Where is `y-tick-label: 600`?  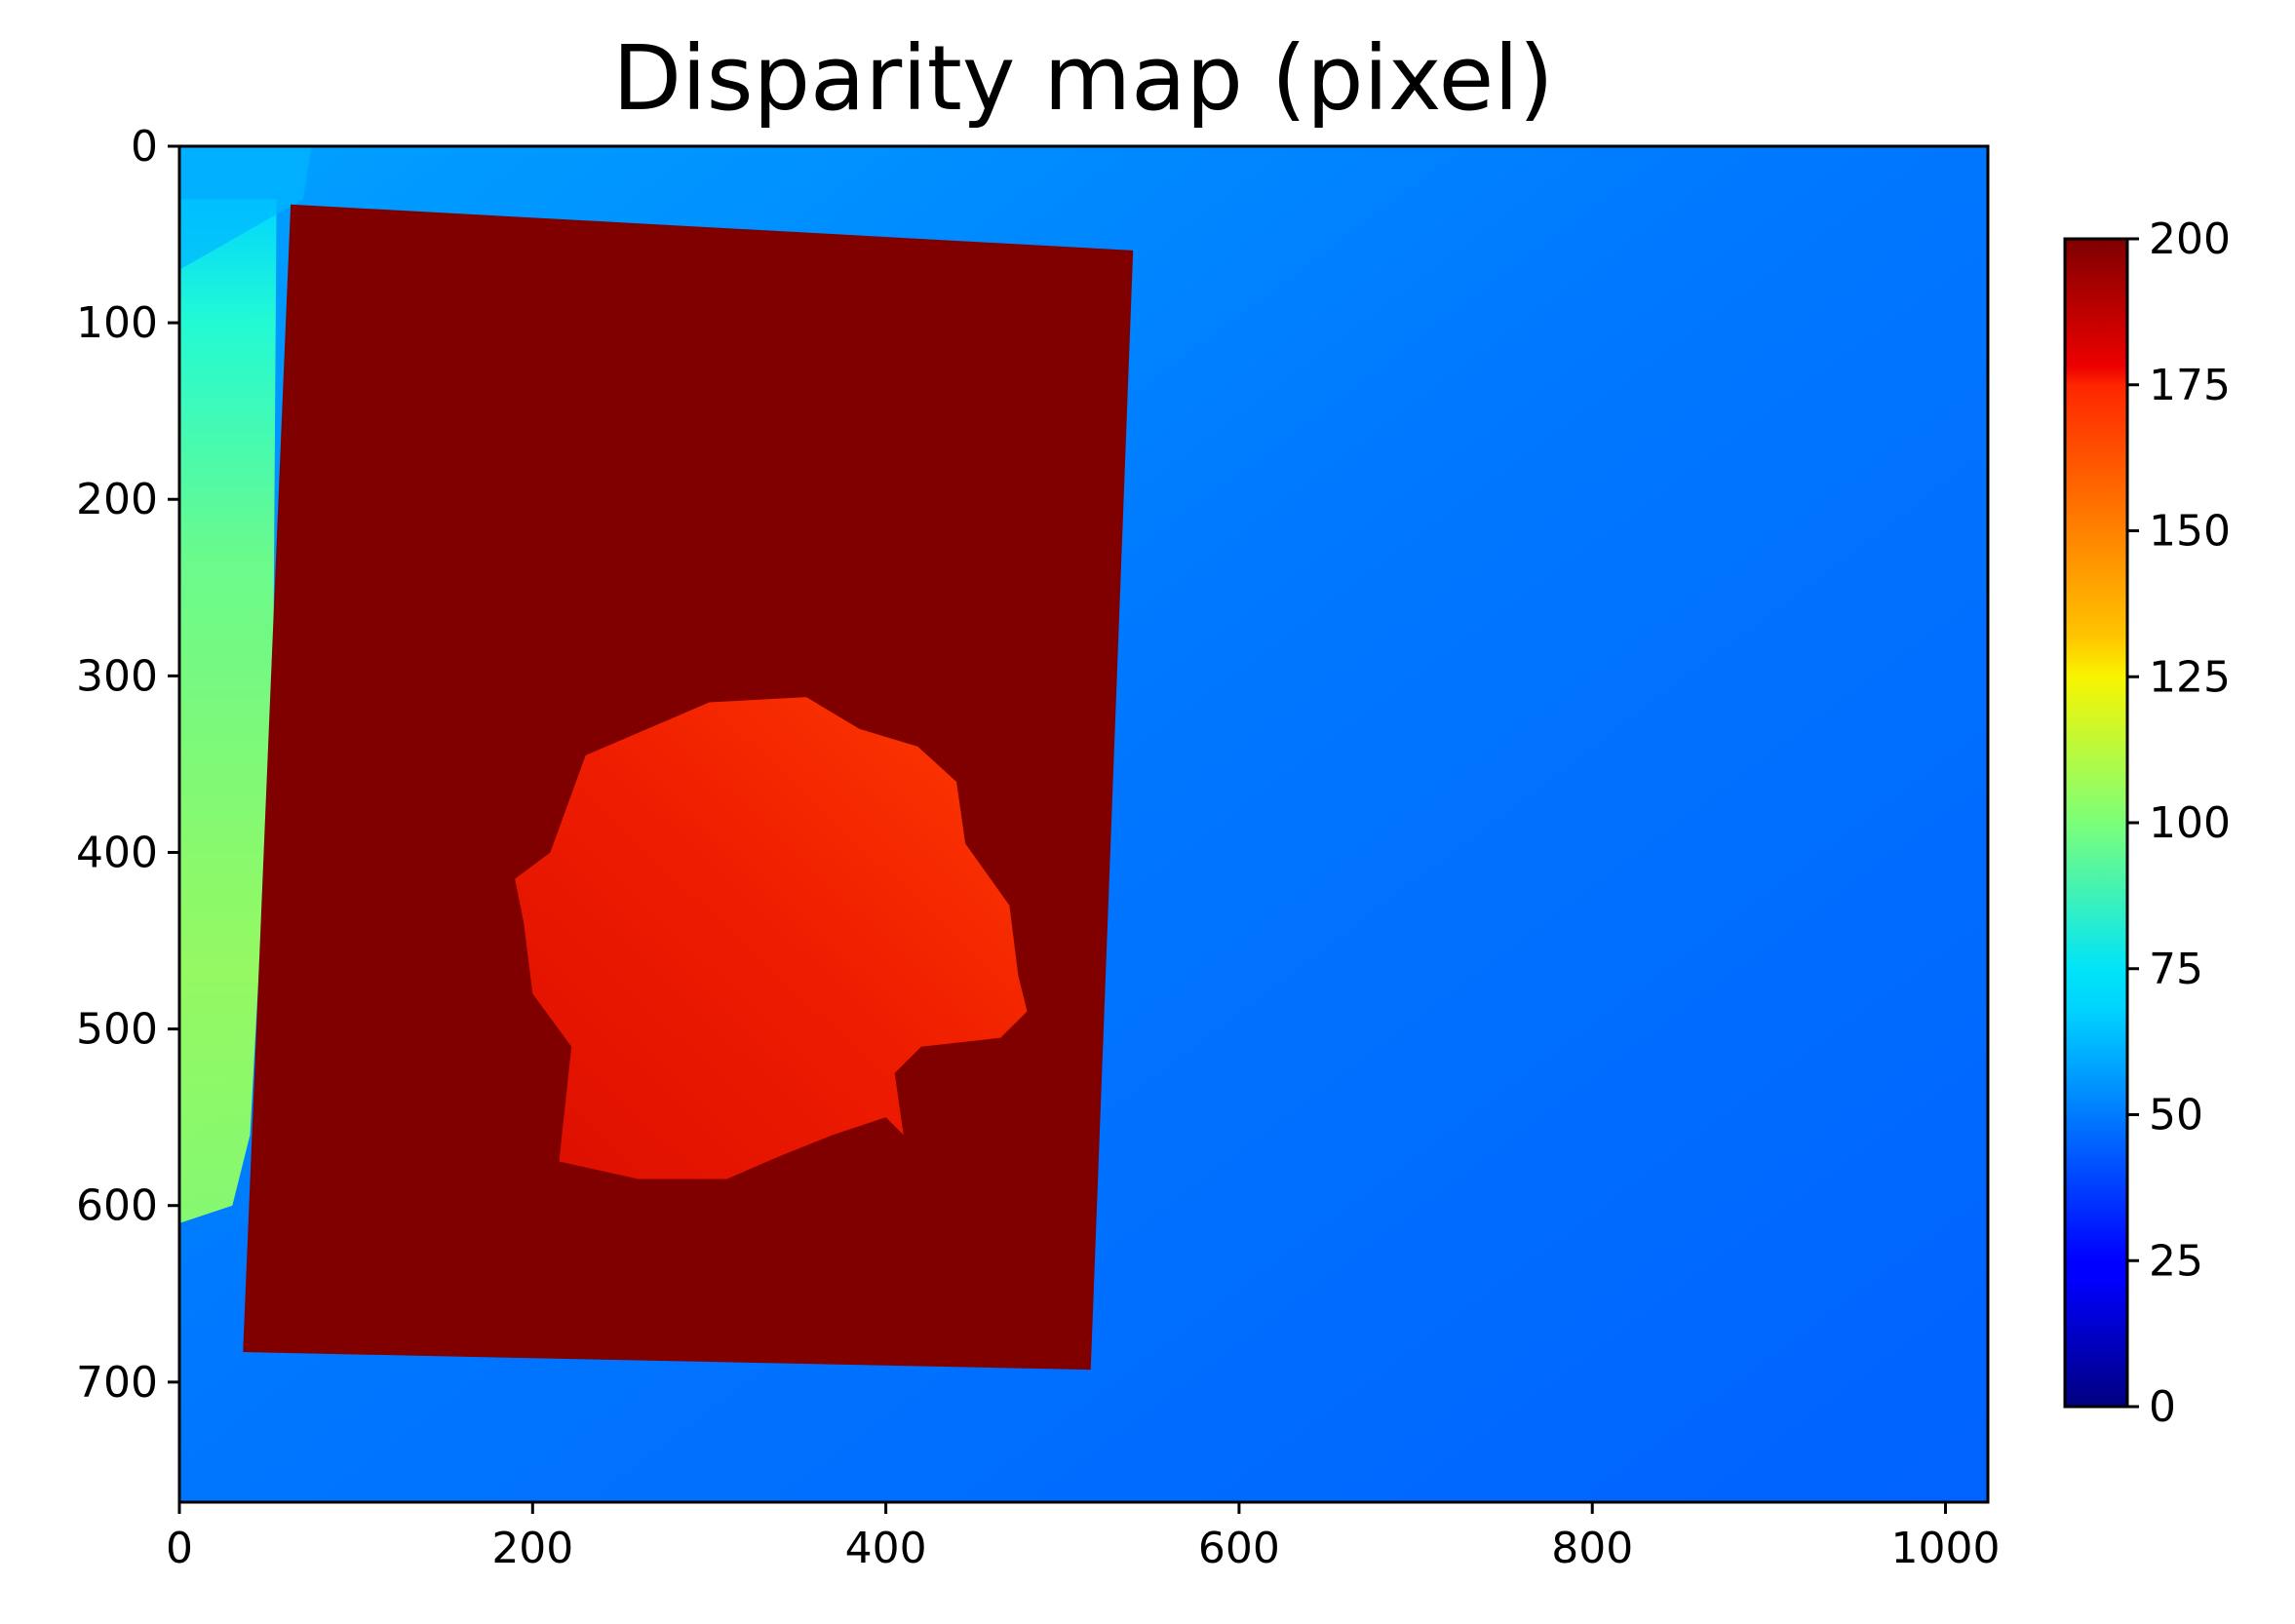
y-tick-label: 600 is located at coordinates (117, 1206).